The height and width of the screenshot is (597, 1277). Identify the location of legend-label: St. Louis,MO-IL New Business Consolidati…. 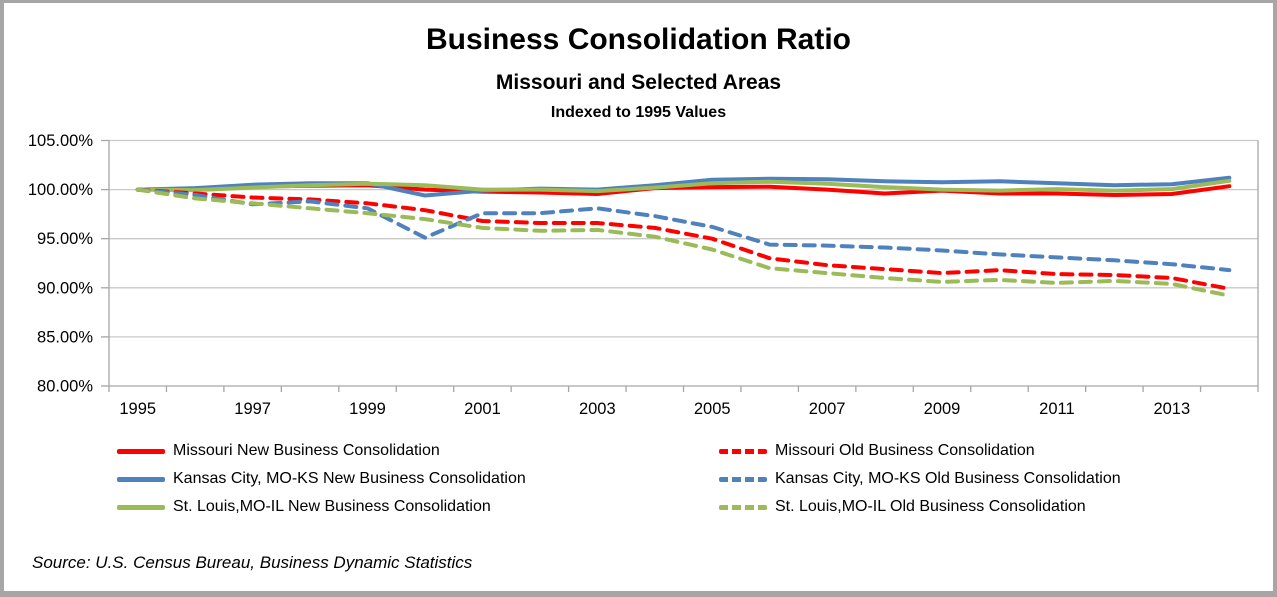
(332, 506).